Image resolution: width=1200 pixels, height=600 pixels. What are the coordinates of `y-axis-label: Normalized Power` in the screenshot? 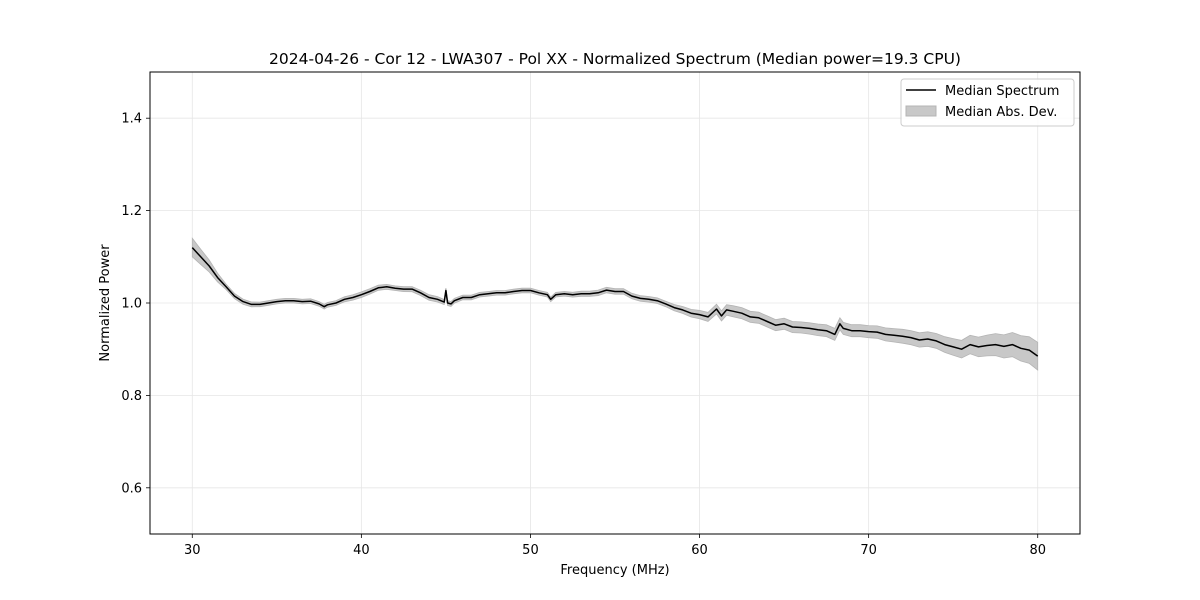 It's located at (105, 303).